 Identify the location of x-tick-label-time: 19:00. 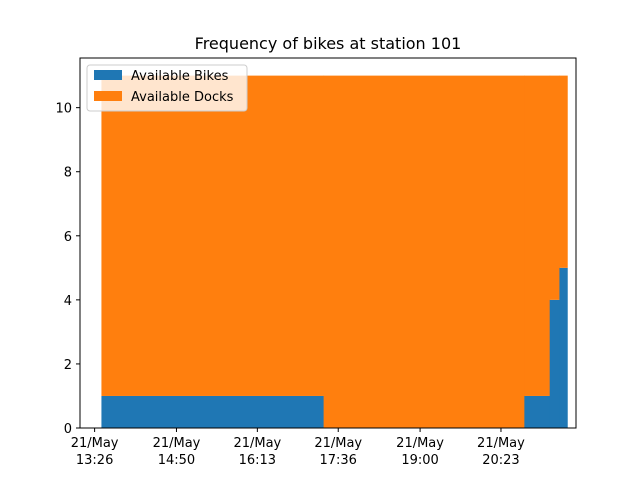
(419, 460).